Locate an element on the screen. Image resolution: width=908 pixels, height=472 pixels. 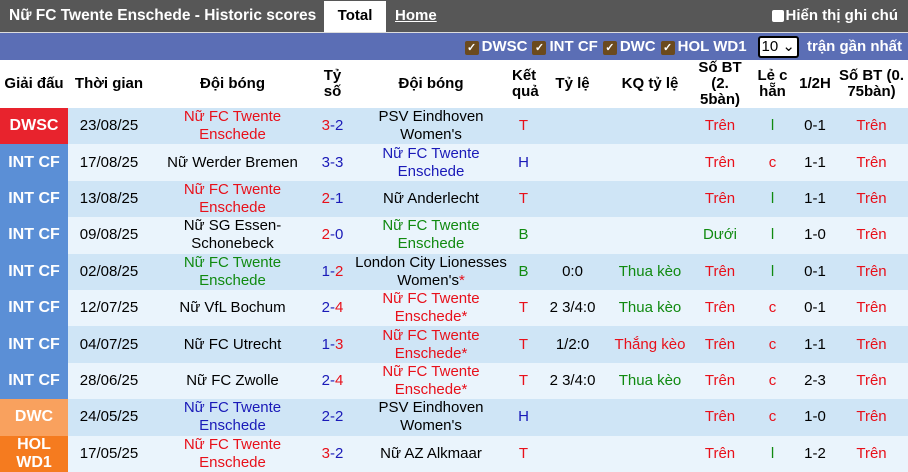
filter-label: INT CF is located at coordinates (573, 46).